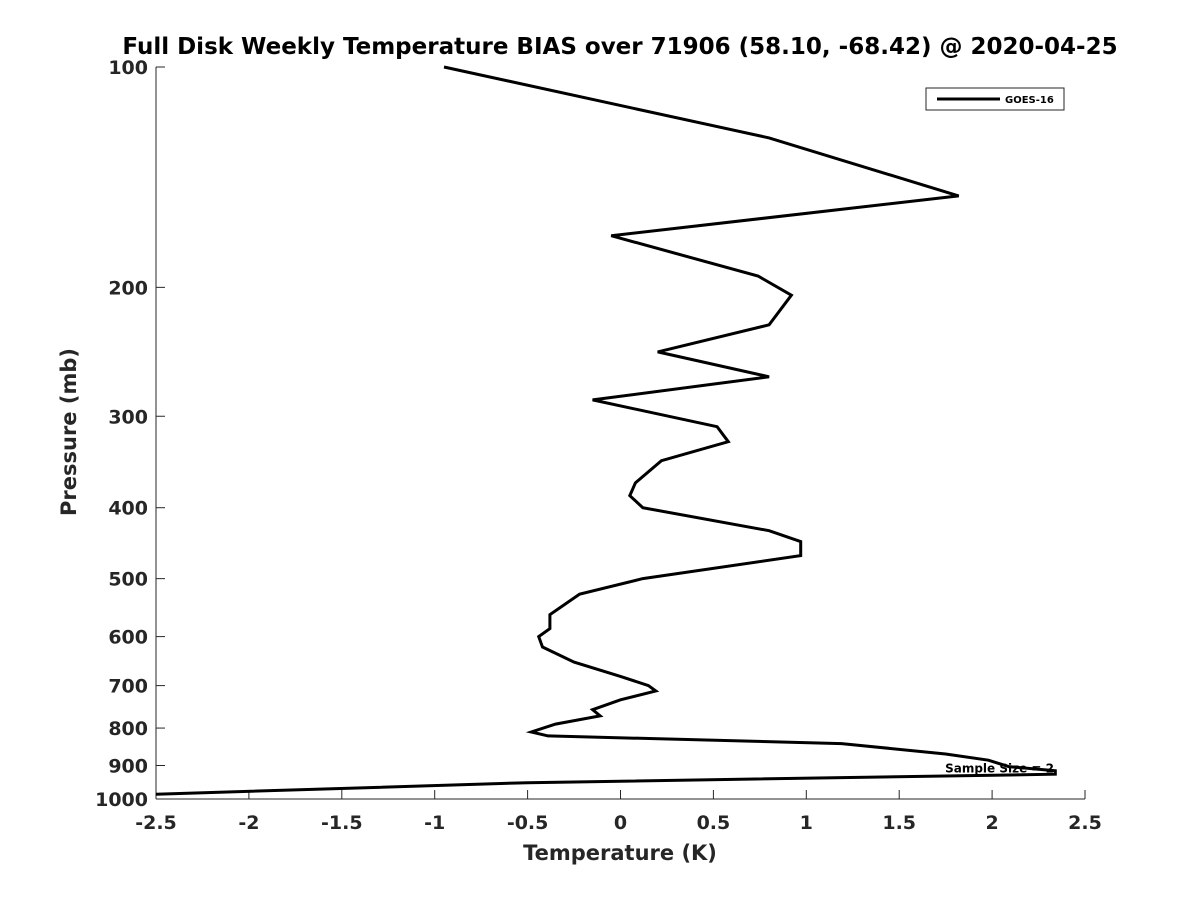 Image resolution: width=1200 pixels, height=900 pixels. Describe the element at coordinates (128, 509) in the screenshot. I see `y-tick-label: 400` at that location.